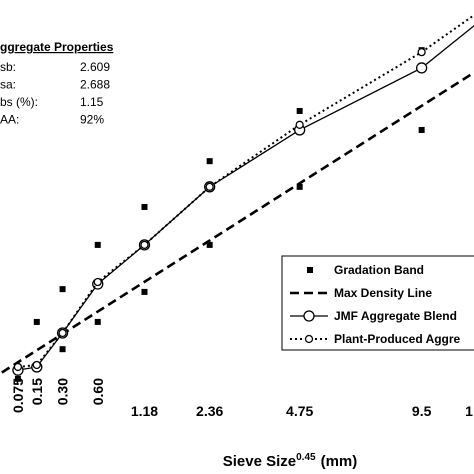 This screenshot has width=474, height=474. Describe the element at coordinates (19, 102) in the screenshot. I see `property-label: bs (%):` at that location.